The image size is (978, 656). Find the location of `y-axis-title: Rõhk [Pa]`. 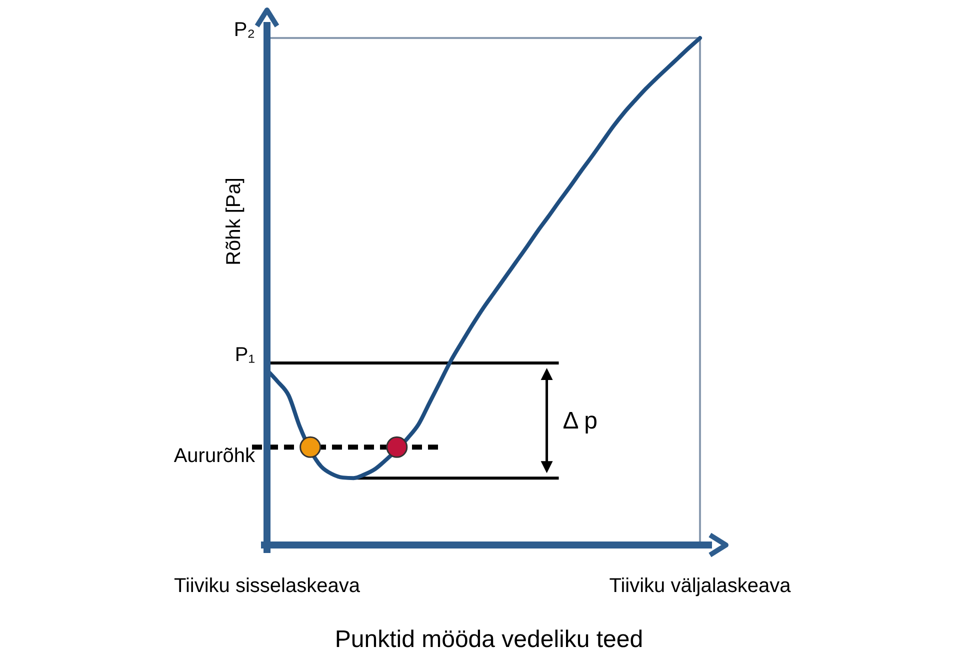

y-axis-title: Rõhk [Pa] is located at coordinates (234, 222).